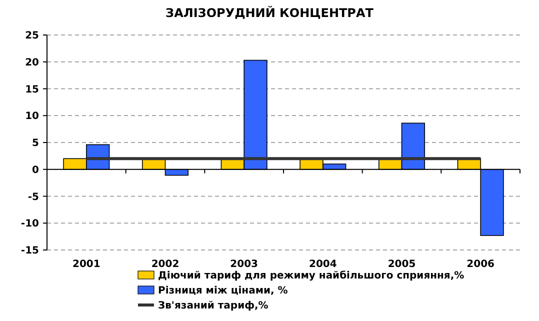  I want to click on y-tick-label: -10, so click(30, 224).